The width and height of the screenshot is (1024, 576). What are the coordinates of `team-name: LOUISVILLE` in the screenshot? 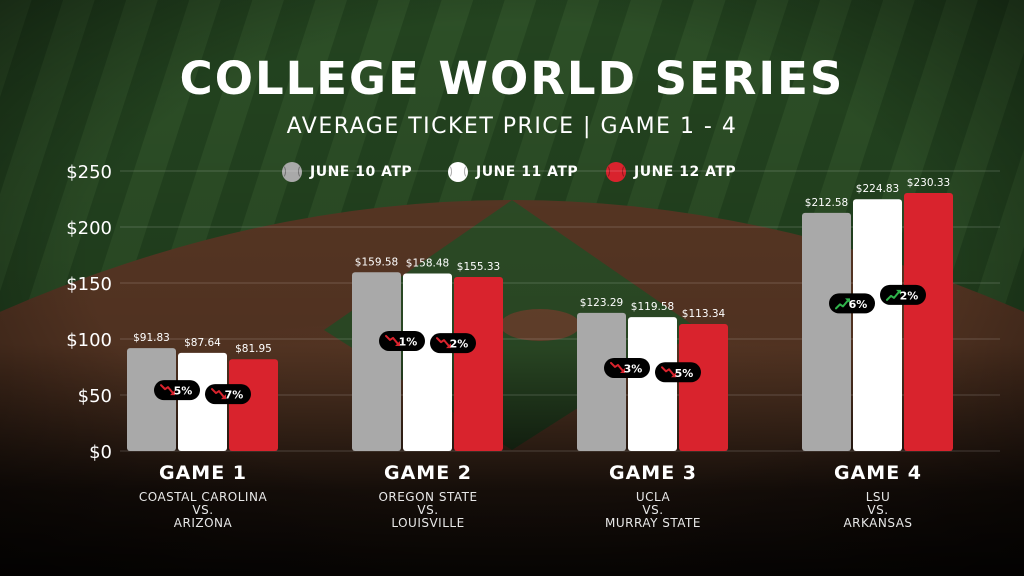 It's located at (428, 523).